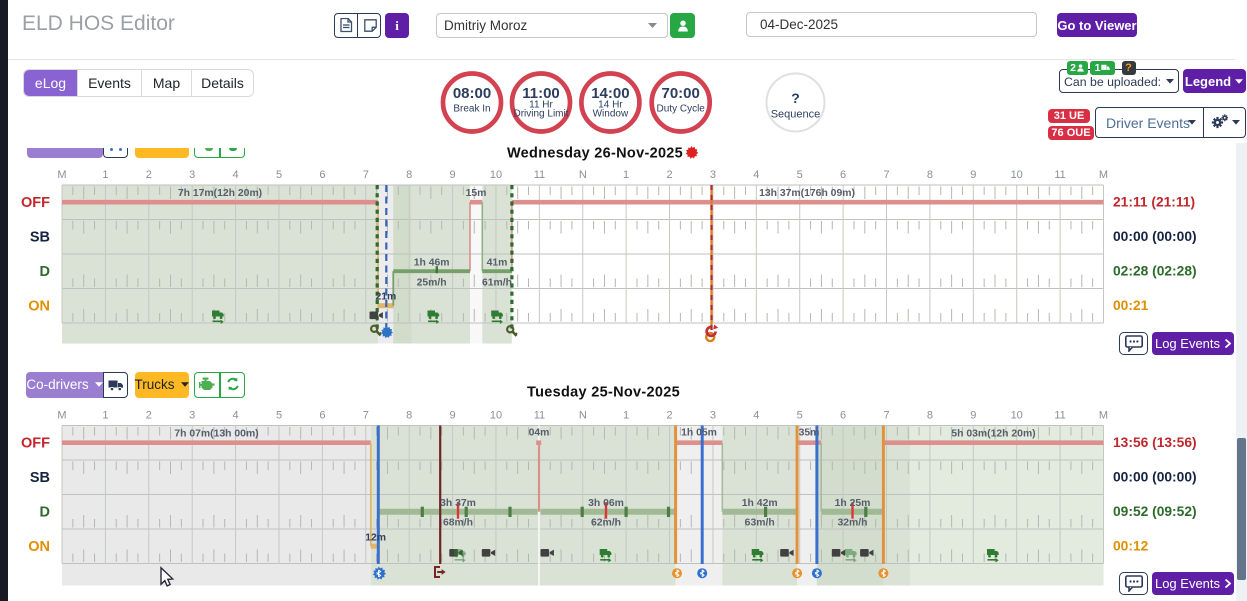 This screenshot has height=601, width=1247. I want to click on svg-text: 11 Hr, so click(541, 105).